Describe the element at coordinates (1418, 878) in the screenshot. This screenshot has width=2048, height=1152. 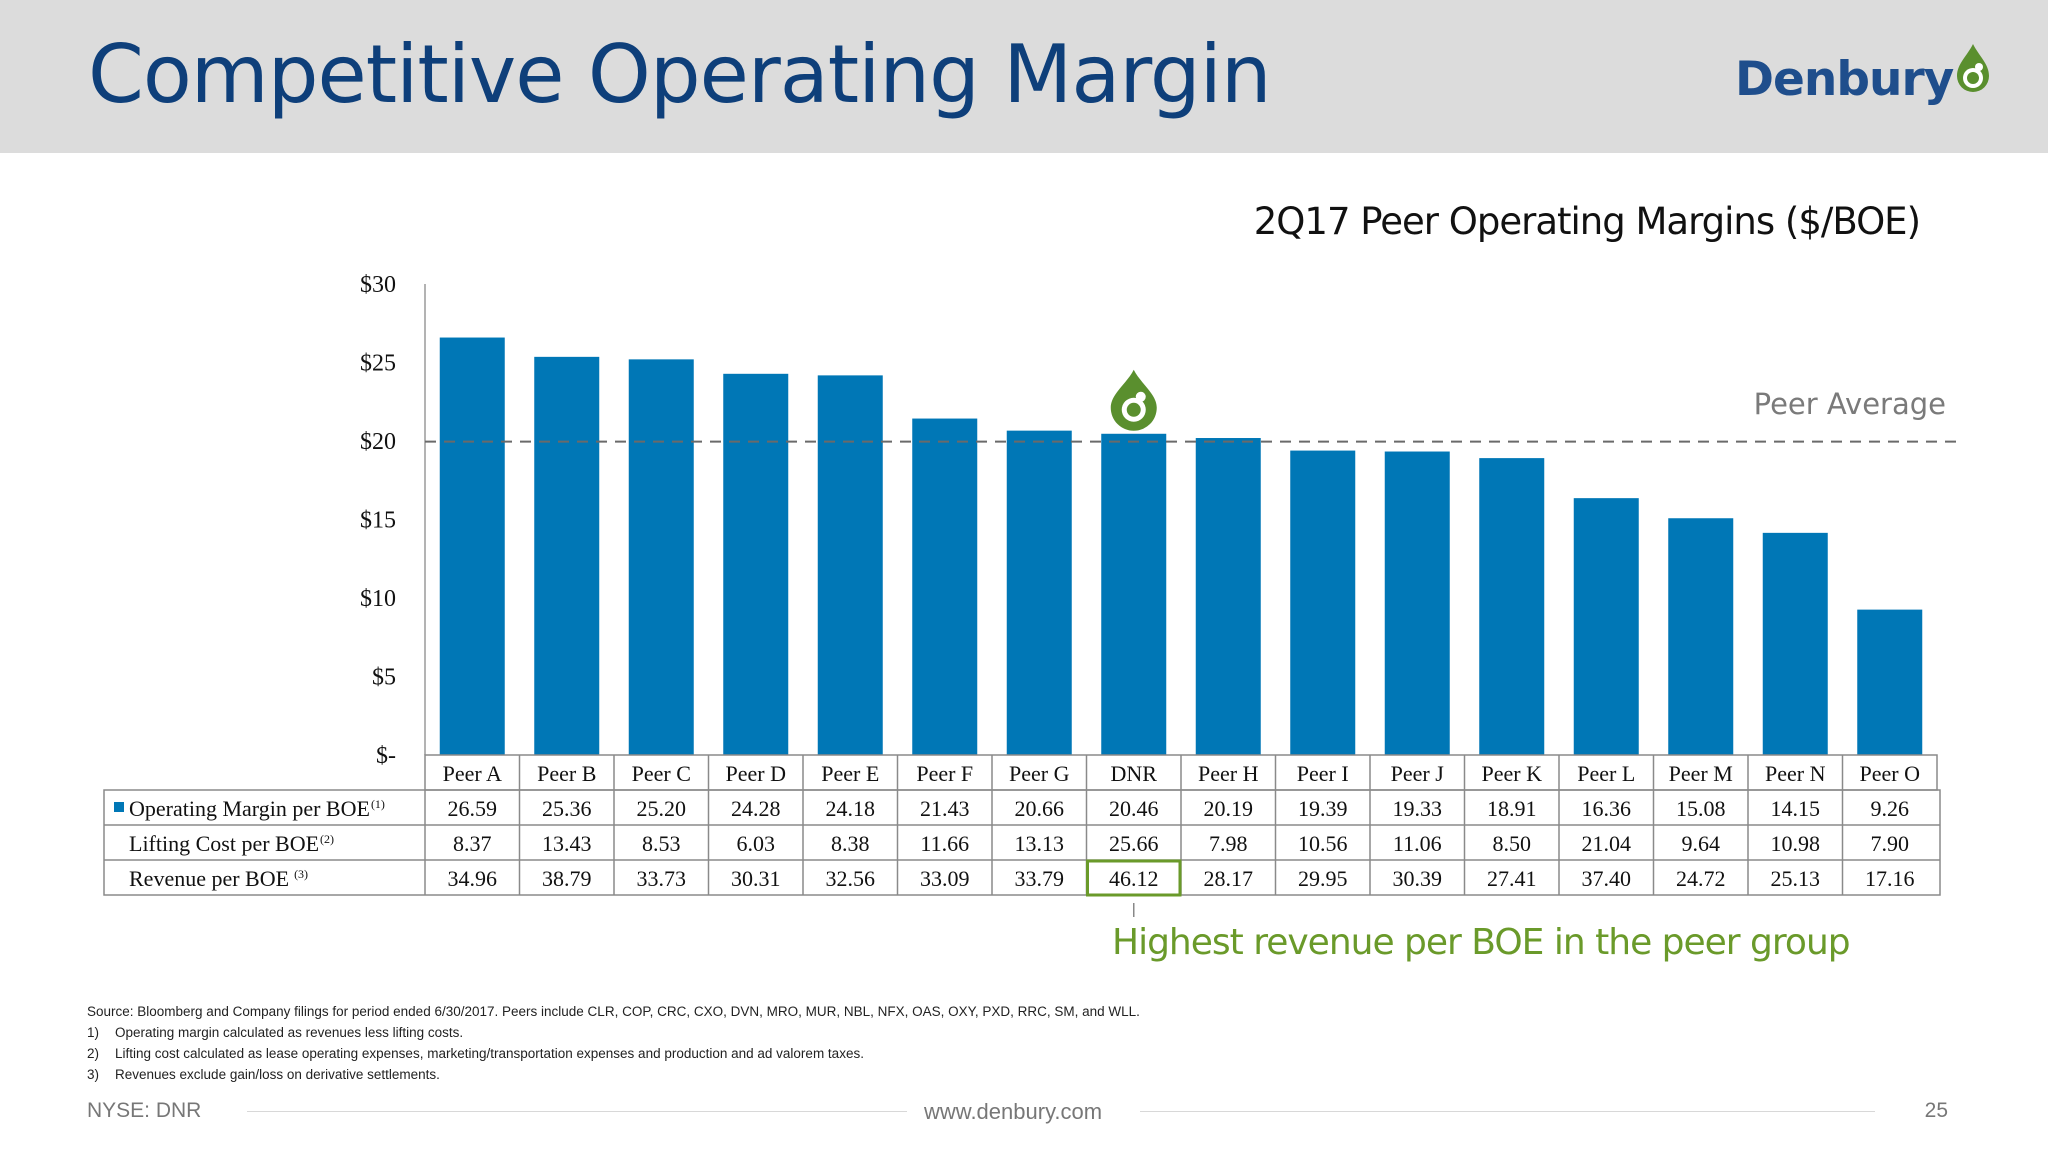
I see `table-cell-value: 30.39` at that location.